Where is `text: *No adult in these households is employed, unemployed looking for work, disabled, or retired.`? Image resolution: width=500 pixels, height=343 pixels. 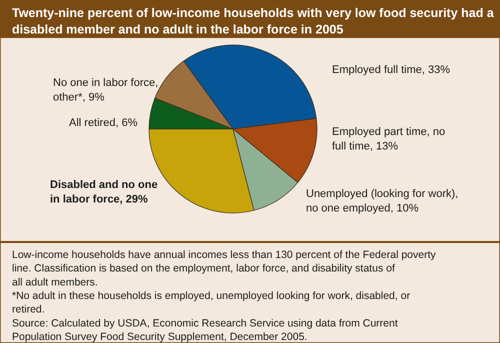 text: *No adult in these households is employed, unemployed looking for work, disabled, or retired. is located at coordinates (211, 303).